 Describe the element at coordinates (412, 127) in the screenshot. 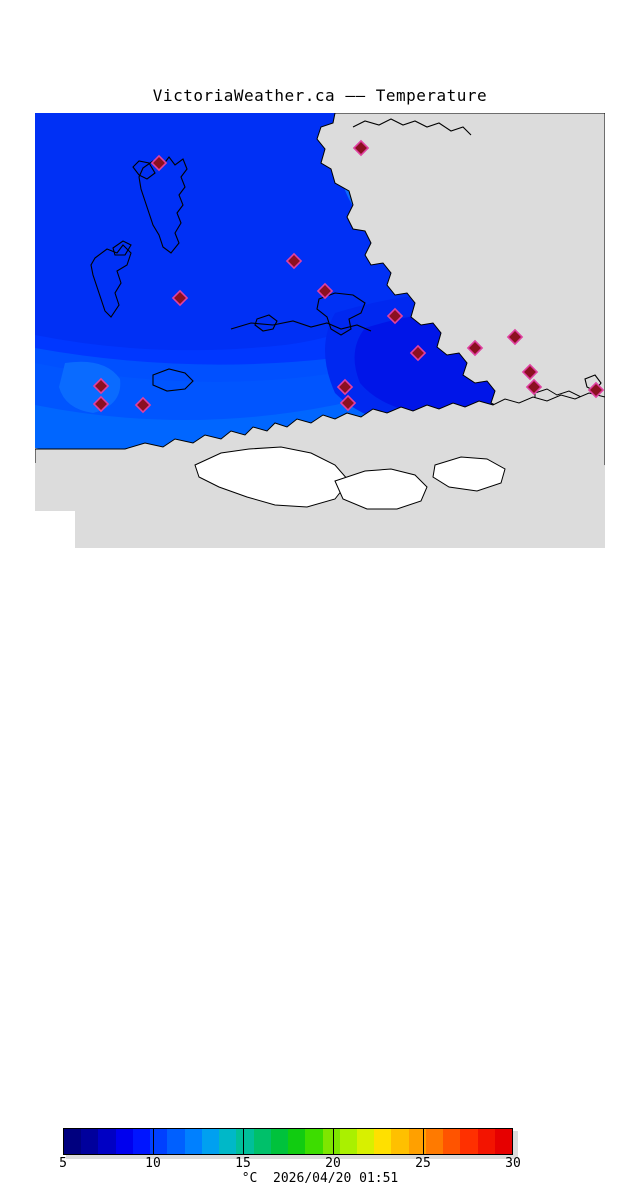

I see `coast-detail-north` at that location.